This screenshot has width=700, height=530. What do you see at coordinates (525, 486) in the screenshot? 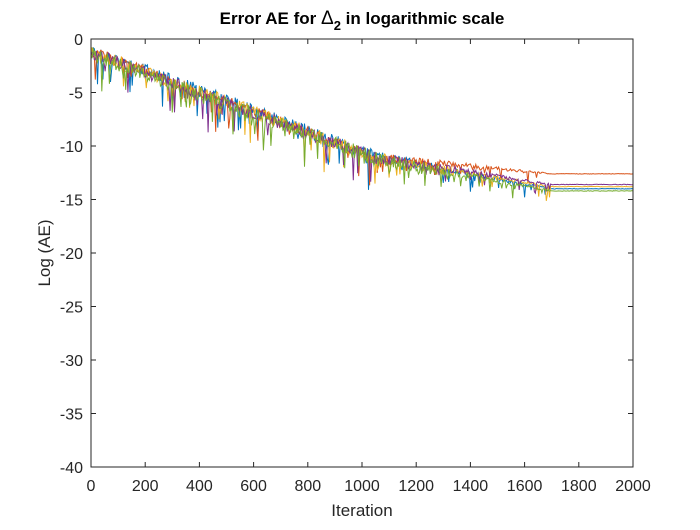
I see `x-tick-label: 1600` at bounding box center [525, 486].